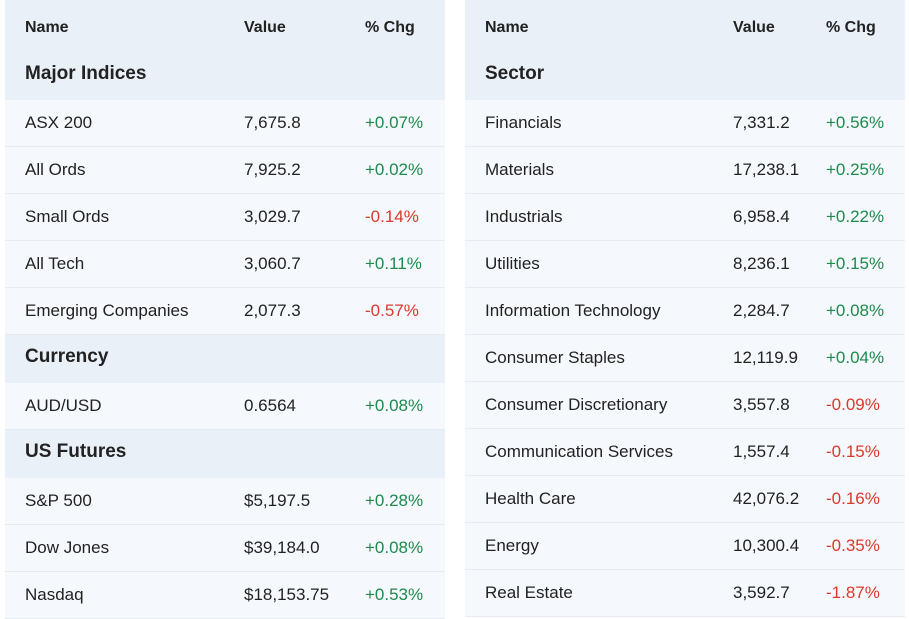 The width and height of the screenshot is (909, 619). Describe the element at coordinates (225, 76) in the screenshot. I see `section-header: Major Indices` at that location.